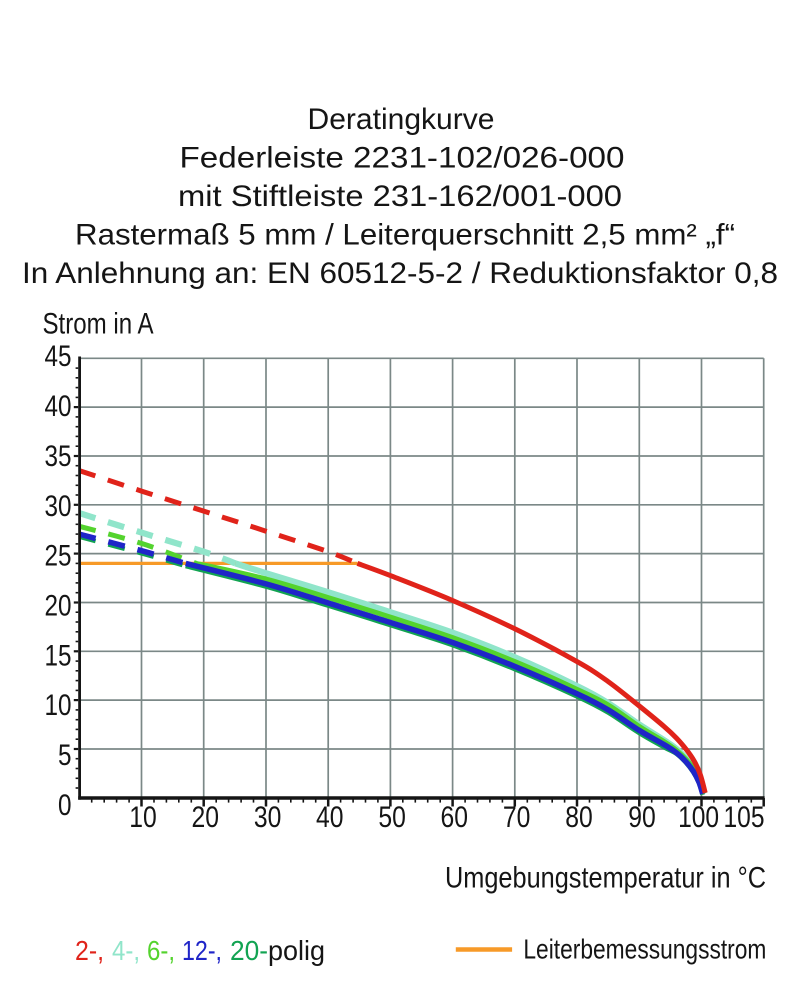 The height and width of the screenshot is (1000, 801). Describe the element at coordinates (392, 817) in the screenshot. I see `svg-text: 50` at that location.